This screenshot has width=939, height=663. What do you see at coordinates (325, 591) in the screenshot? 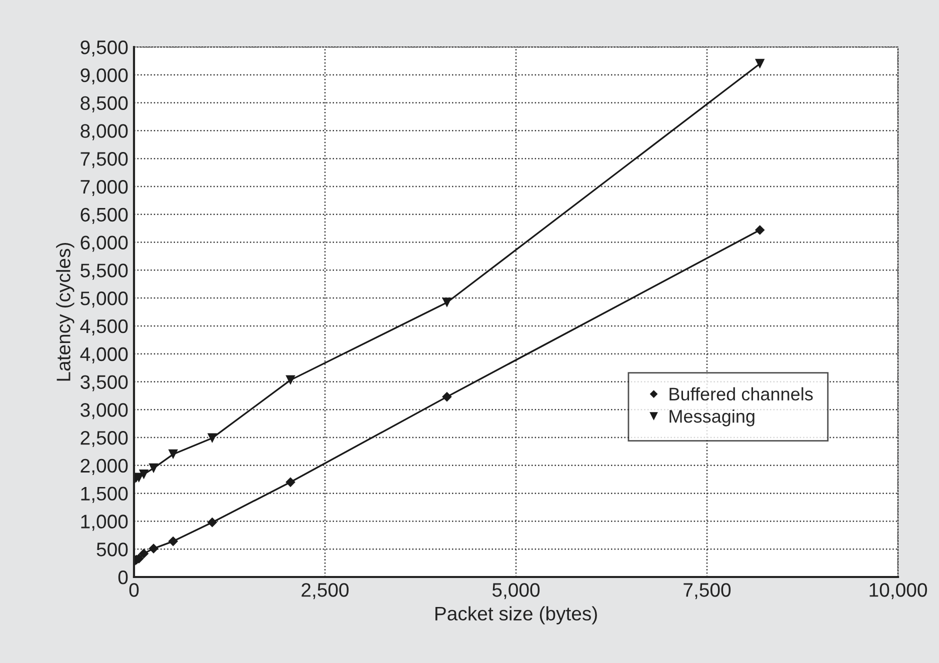
I see `x-tick-label: 2,500` at bounding box center [325, 591].